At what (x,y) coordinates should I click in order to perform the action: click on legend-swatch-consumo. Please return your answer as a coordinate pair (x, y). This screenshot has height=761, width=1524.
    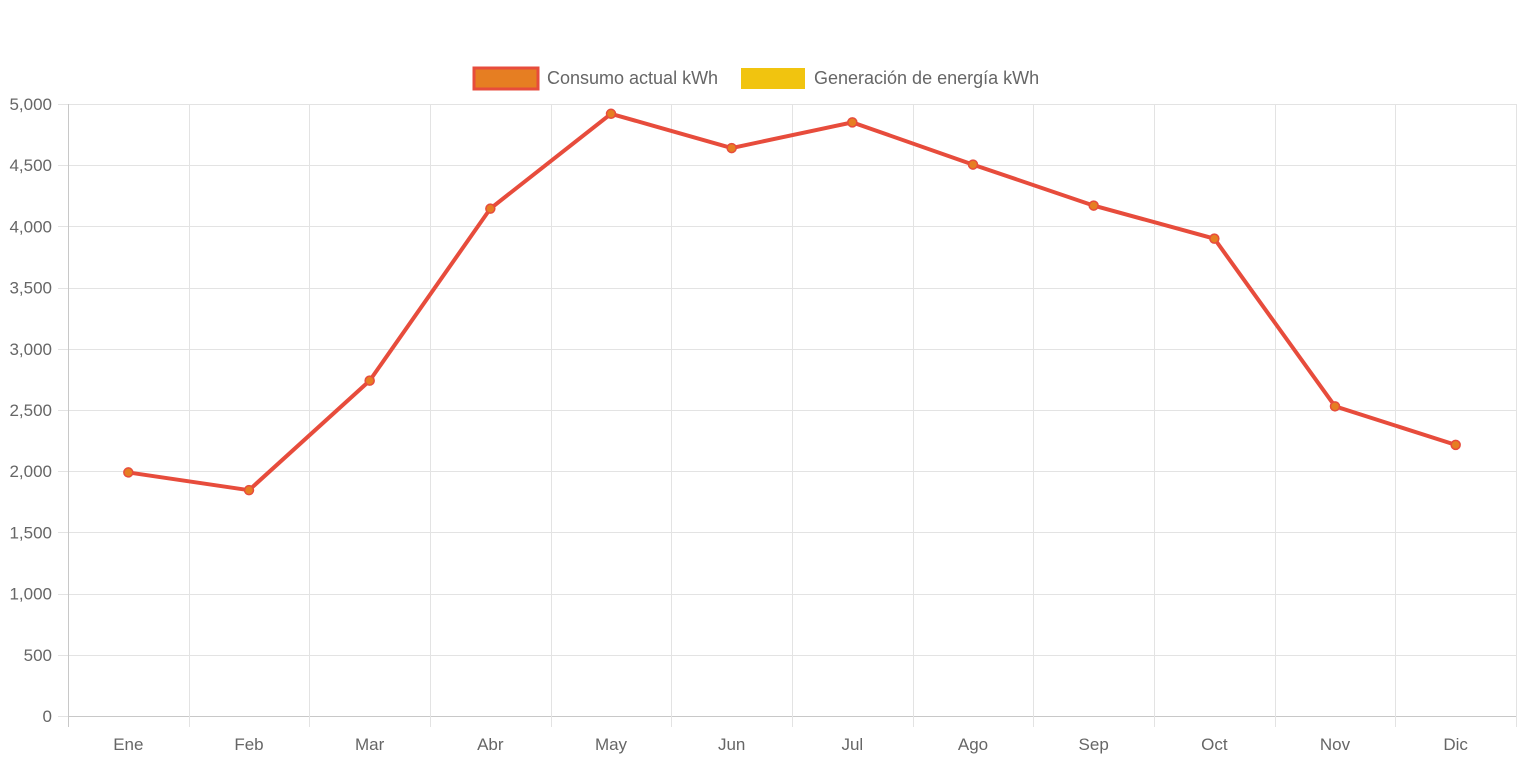
    Looking at the image, I should click on (506, 78).